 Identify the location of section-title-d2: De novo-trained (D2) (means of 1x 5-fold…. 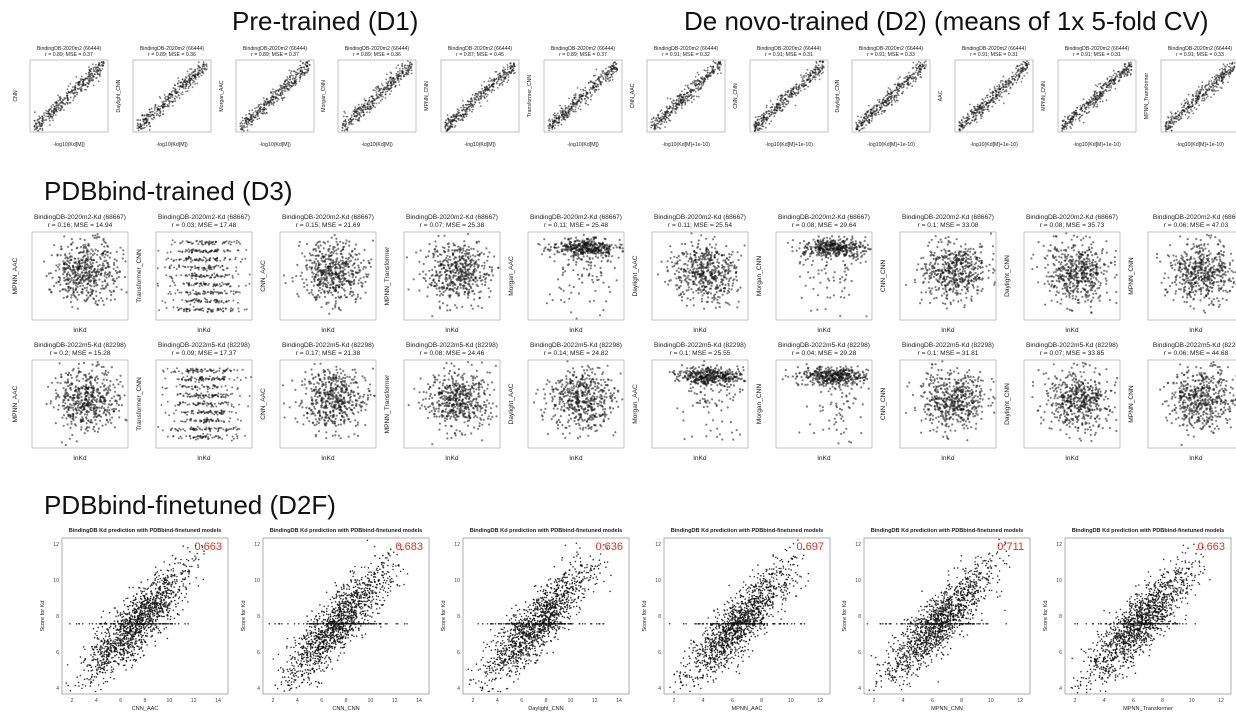
(946, 21).